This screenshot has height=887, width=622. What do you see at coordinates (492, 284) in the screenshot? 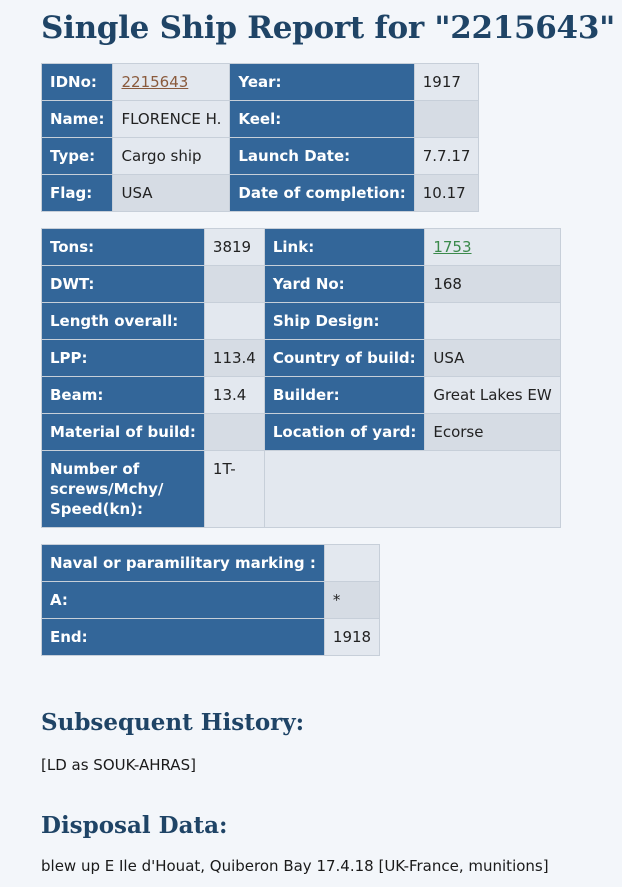
I see `yard-value: 168` at bounding box center [492, 284].